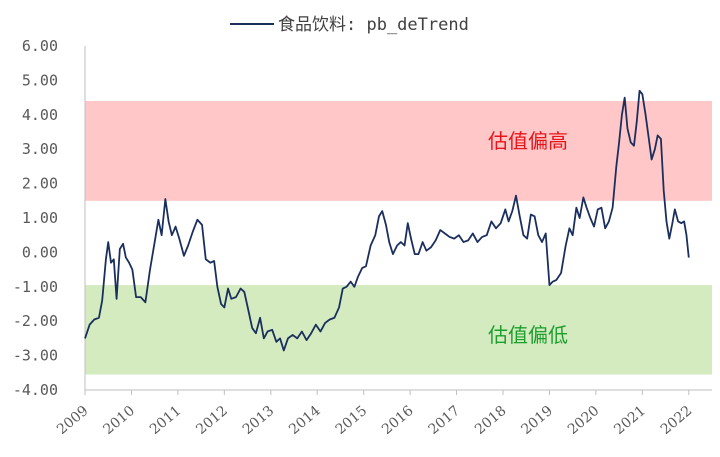 Image resolution: width=720 pixels, height=457 pixels. Describe the element at coordinates (259, 420) in the screenshot. I see `x-tick-label: 2013` at that location.